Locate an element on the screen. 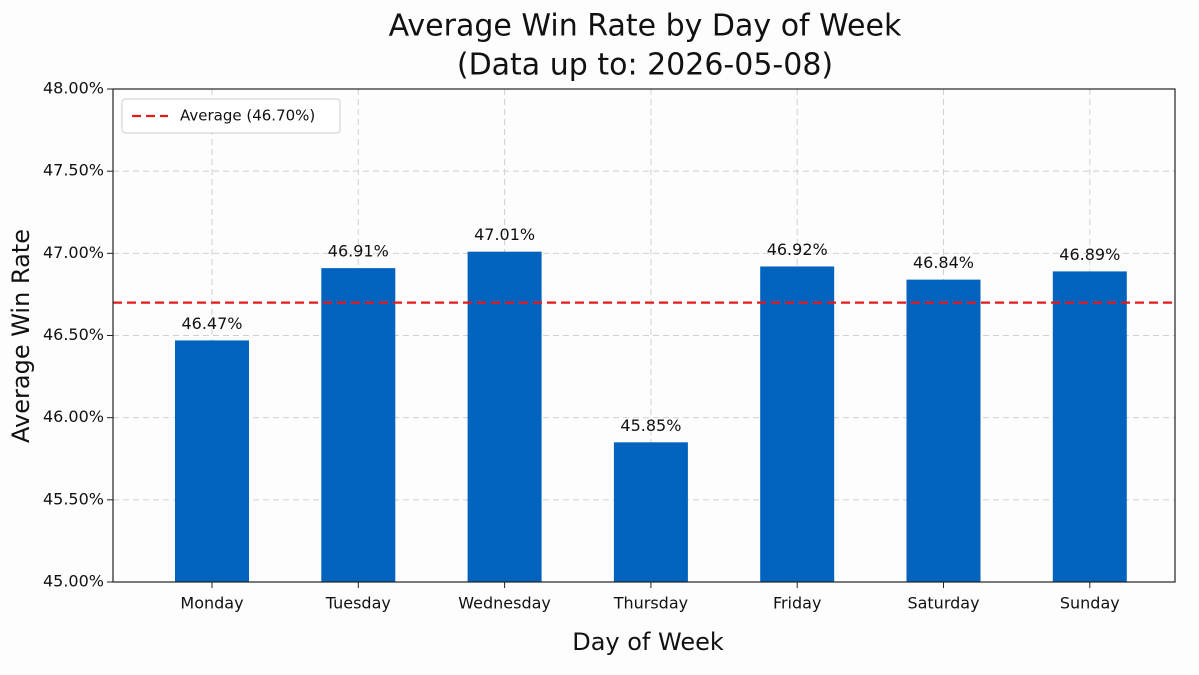  value-label: 46.47% is located at coordinates (211, 323).